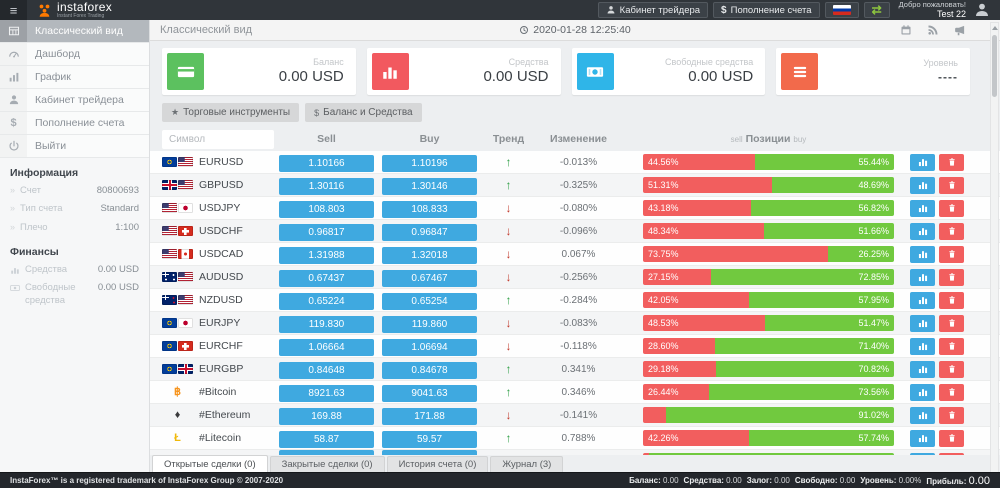 Image resolution: width=1000 pixels, height=488 pixels. I want to click on language-button, so click(841, 10).